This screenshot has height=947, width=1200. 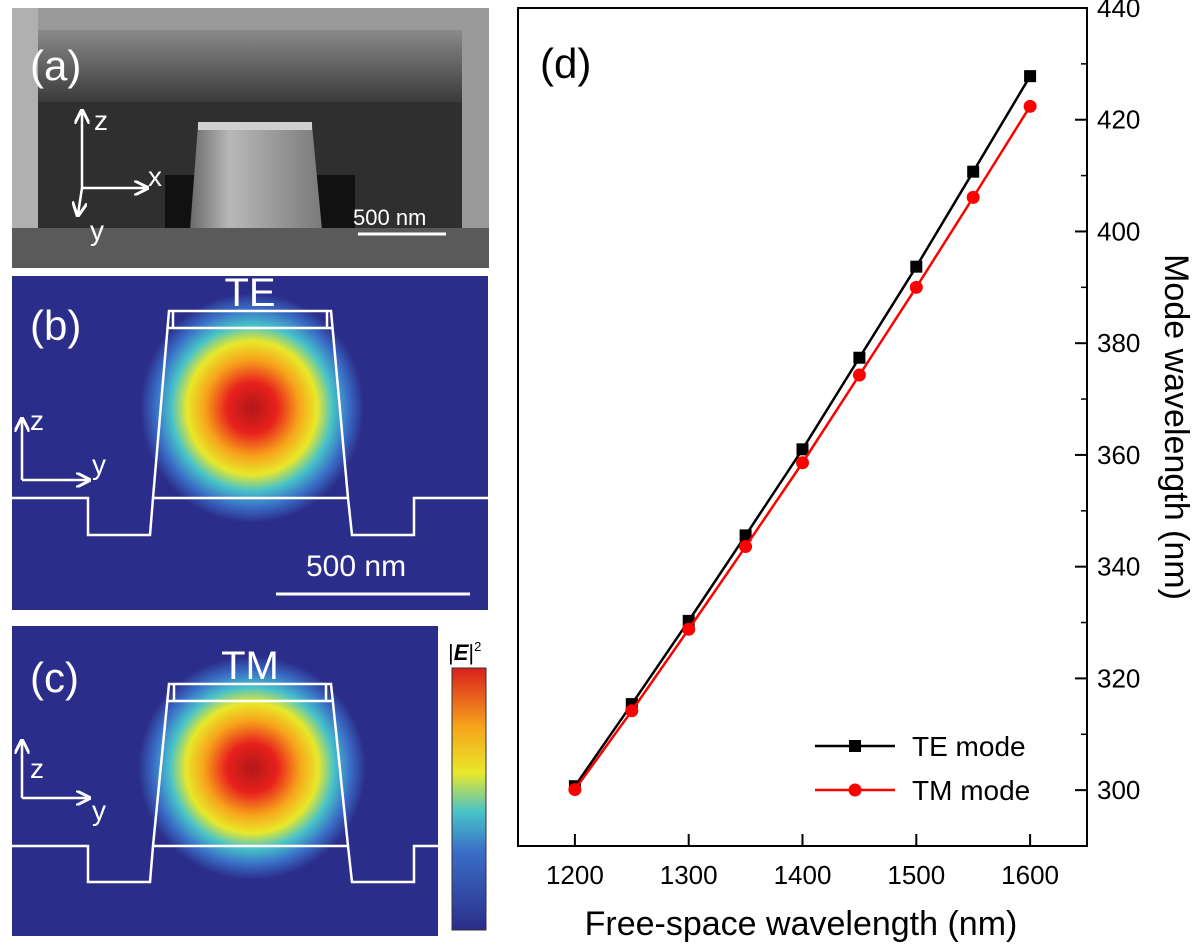 I want to click on sem-top-edge, so click(x=250, y=19).